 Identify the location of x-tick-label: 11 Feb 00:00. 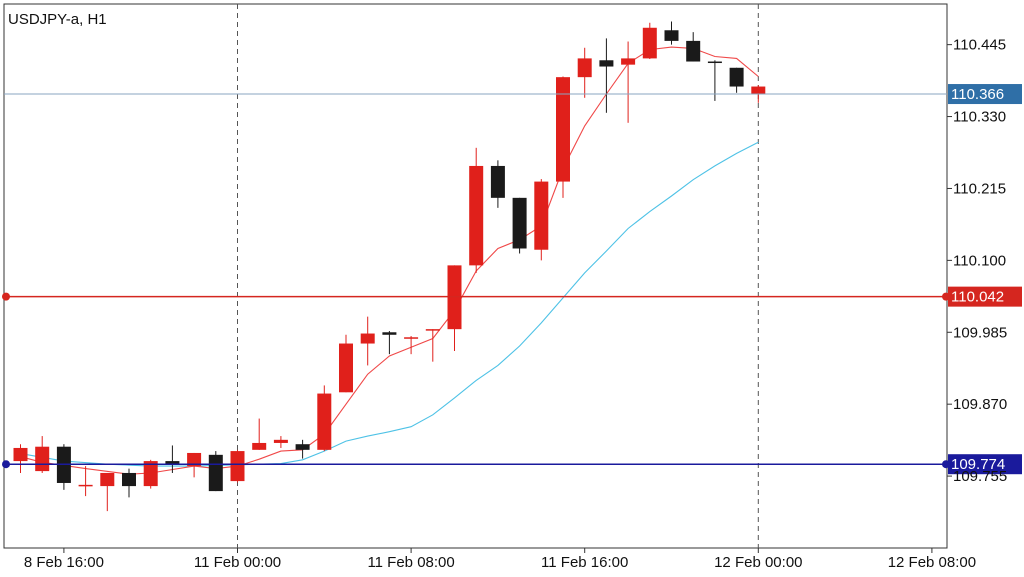
(237, 562).